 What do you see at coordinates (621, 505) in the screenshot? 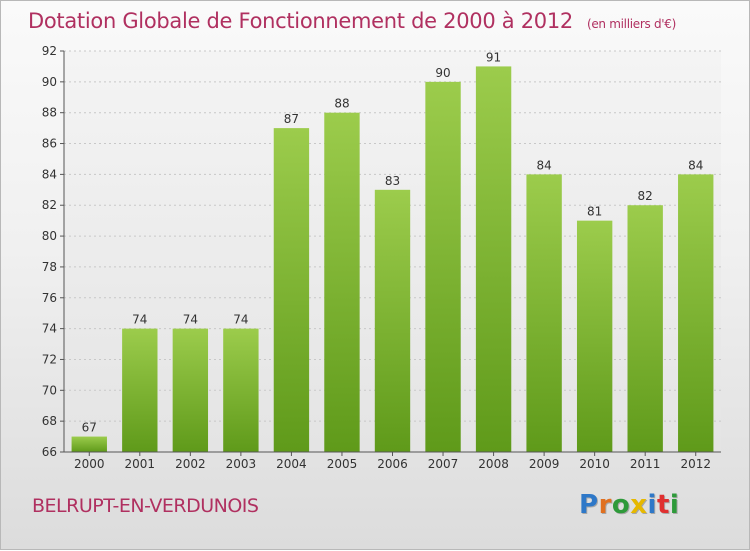
I see `brand-letter: o` at bounding box center [621, 505].